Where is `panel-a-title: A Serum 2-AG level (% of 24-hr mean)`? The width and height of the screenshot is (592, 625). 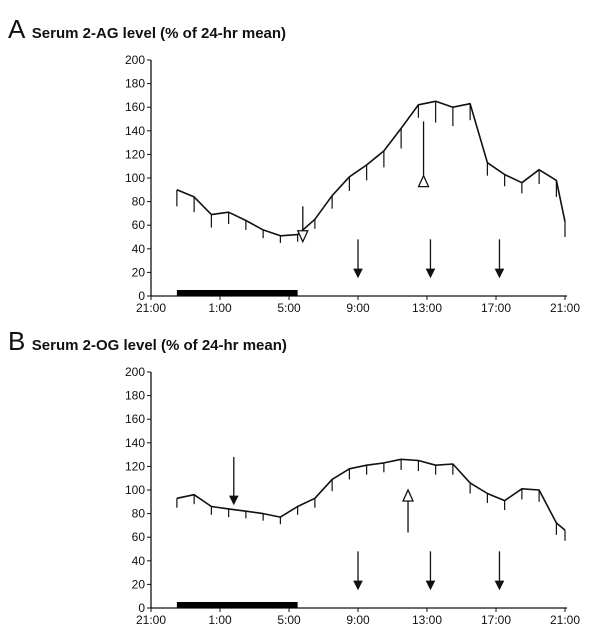
panel-a-title: A Serum 2-AG level (% of 24-hr mean) is located at coordinates (147, 29).